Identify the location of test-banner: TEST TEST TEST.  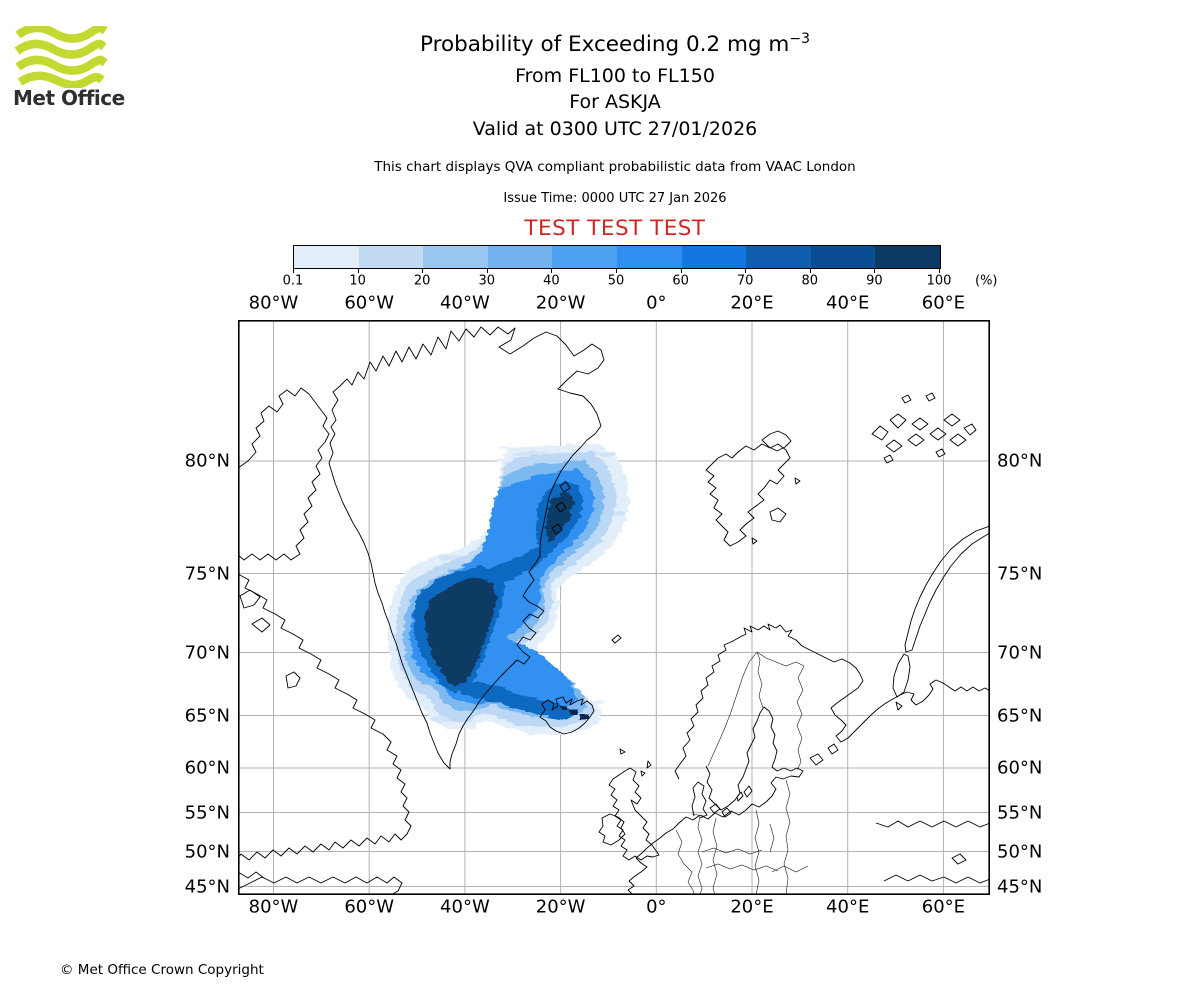
(615, 228).